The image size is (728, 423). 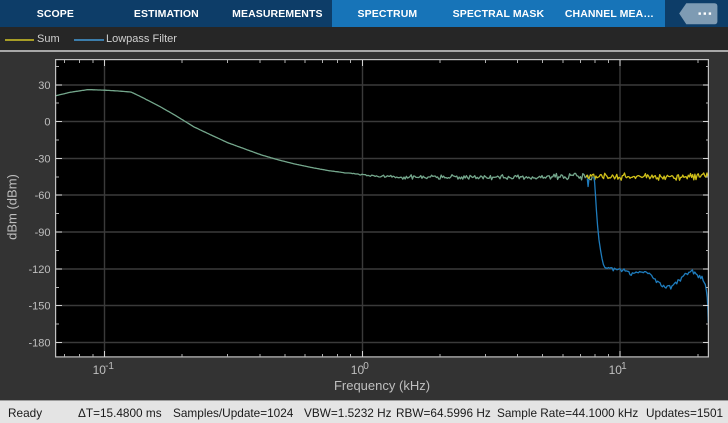 I want to click on svg-text: -150, so click(x=39, y=307).